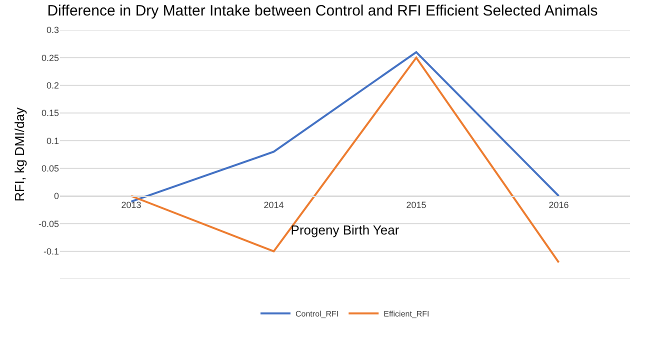 The width and height of the screenshot is (645, 340). Describe the element at coordinates (407, 314) in the screenshot. I see `legend-label: Efficient_RFI` at that location.